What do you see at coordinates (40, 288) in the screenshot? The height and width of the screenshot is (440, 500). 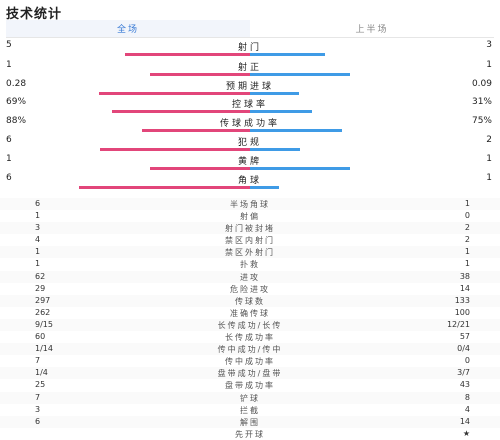 I see `home-value: 29` at bounding box center [40, 288].